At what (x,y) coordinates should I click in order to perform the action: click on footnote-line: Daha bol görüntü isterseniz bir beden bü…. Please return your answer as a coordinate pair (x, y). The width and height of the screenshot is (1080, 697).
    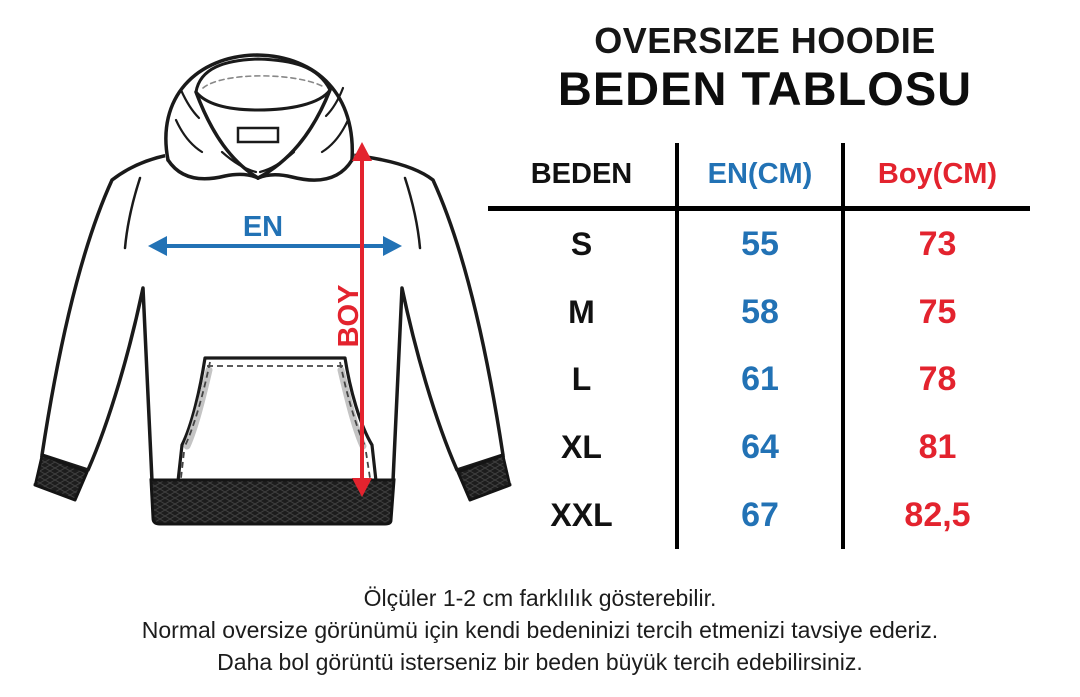
    Looking at the image, I should click on (540, 662).